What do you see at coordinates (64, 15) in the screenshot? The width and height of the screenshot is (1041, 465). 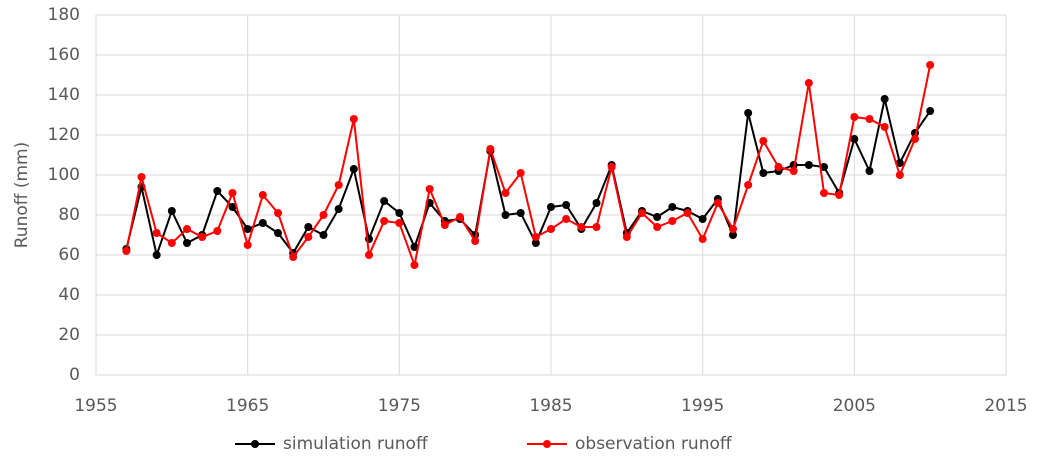 I see `y-tick-label: 180` at bounding box center [64, 15].